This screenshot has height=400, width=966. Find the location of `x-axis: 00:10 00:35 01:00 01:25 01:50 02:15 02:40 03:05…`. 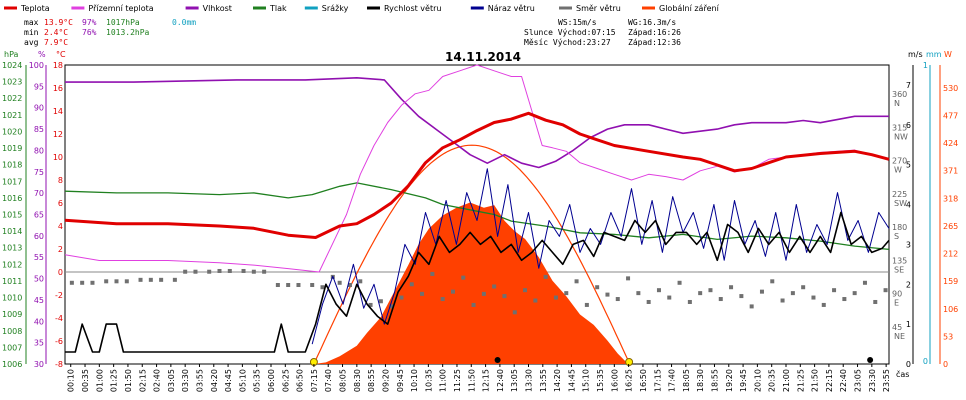

x-axis: 00:10 00:35 01:00 01:25 01:50 02:15 02:40 03:05… is located at coordinates (479, 378).